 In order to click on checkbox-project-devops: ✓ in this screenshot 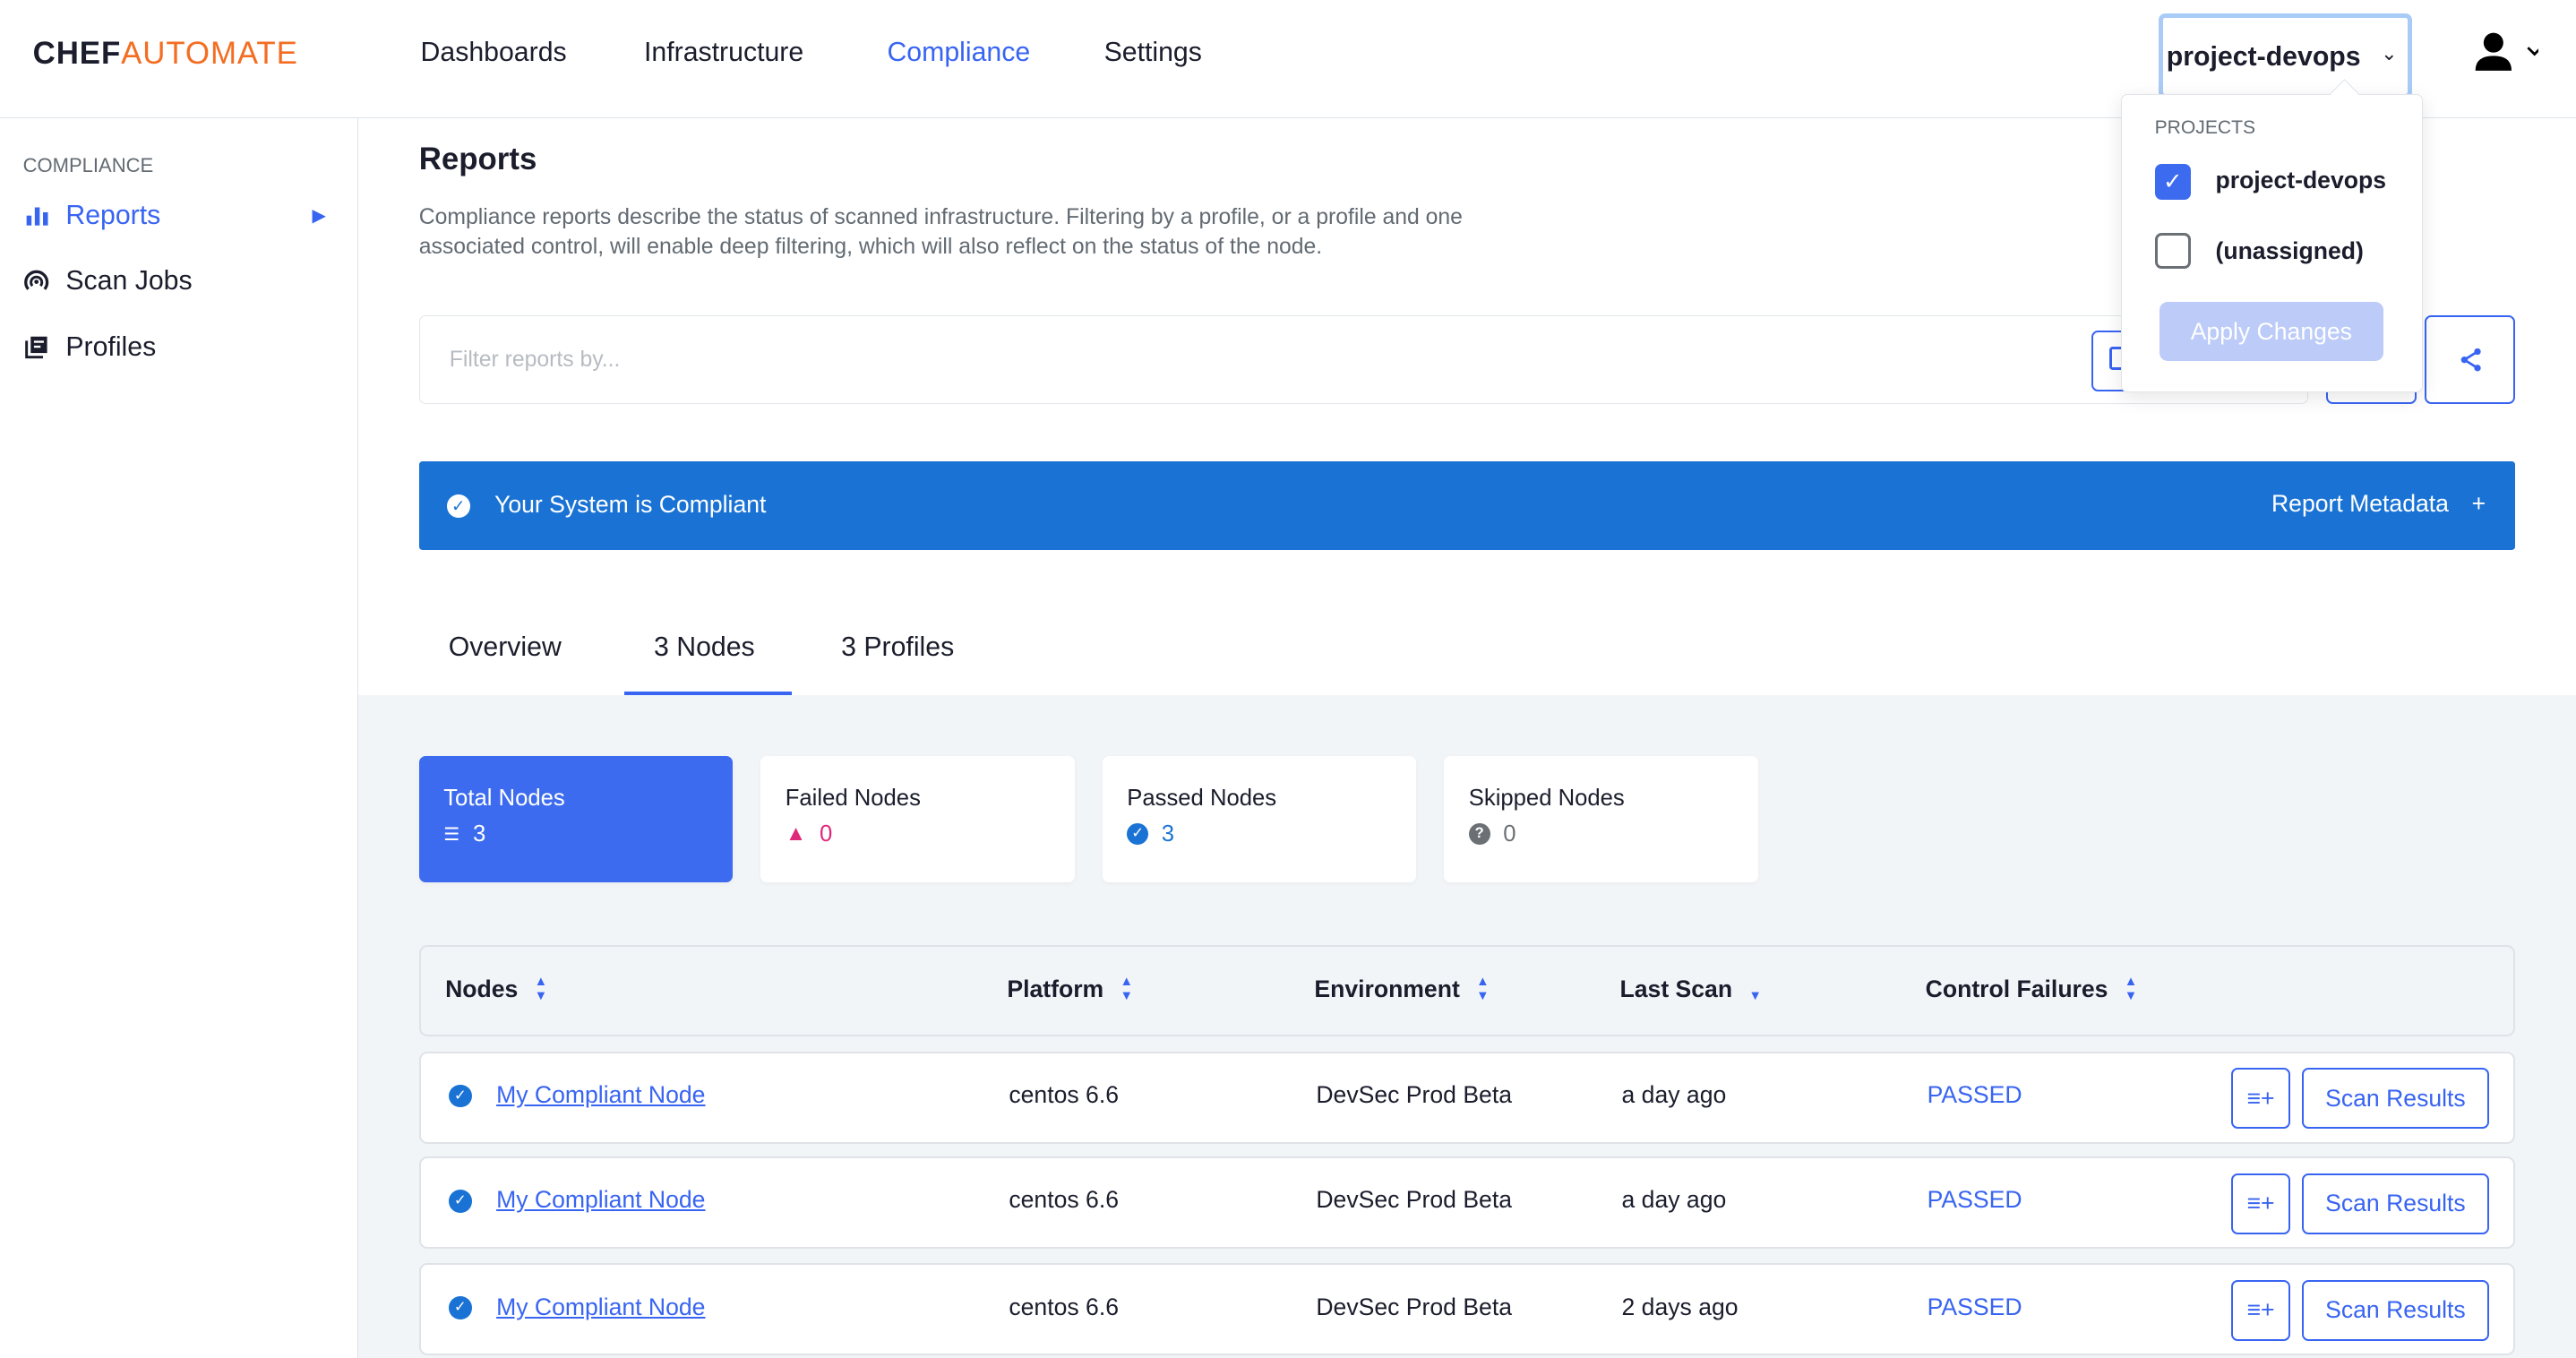, I will do `click(2172, 182)`.